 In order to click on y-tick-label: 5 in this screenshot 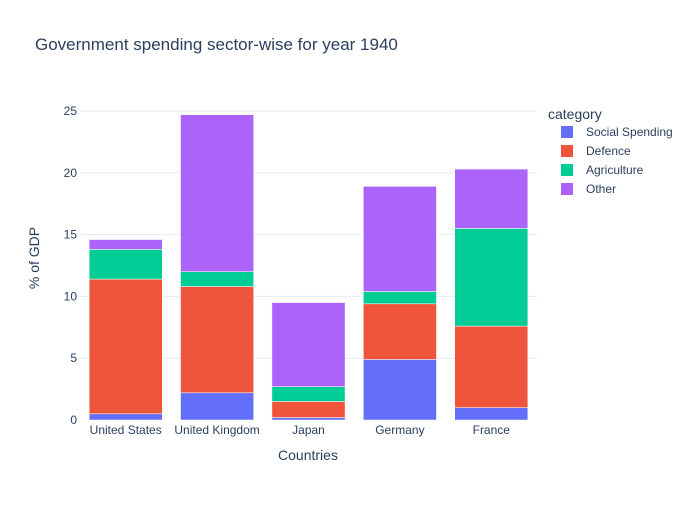, I will do `click(73, 358)`.